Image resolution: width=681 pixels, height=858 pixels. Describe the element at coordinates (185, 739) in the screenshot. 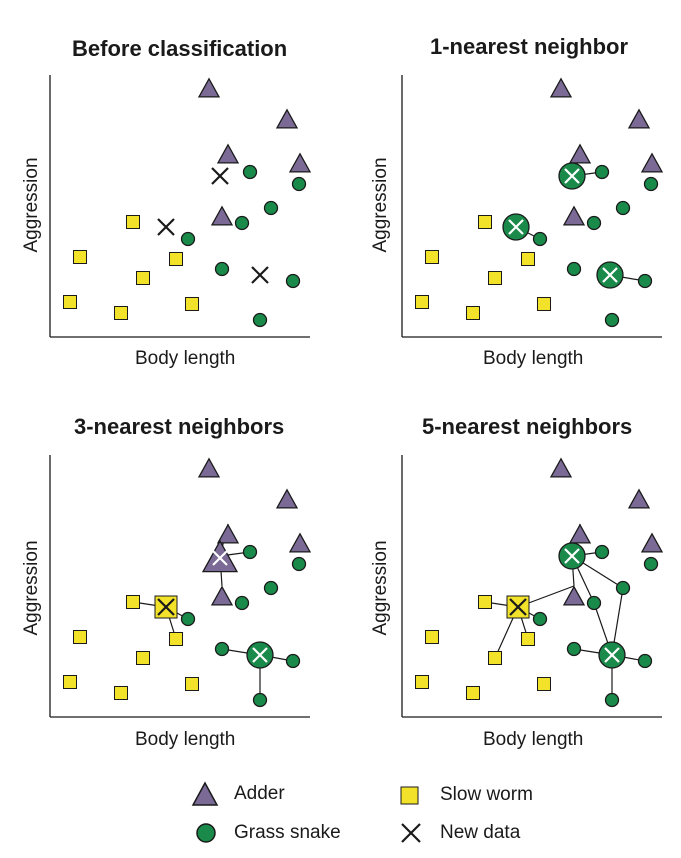

I see `x-axis-label-k3: Body length` at that location.